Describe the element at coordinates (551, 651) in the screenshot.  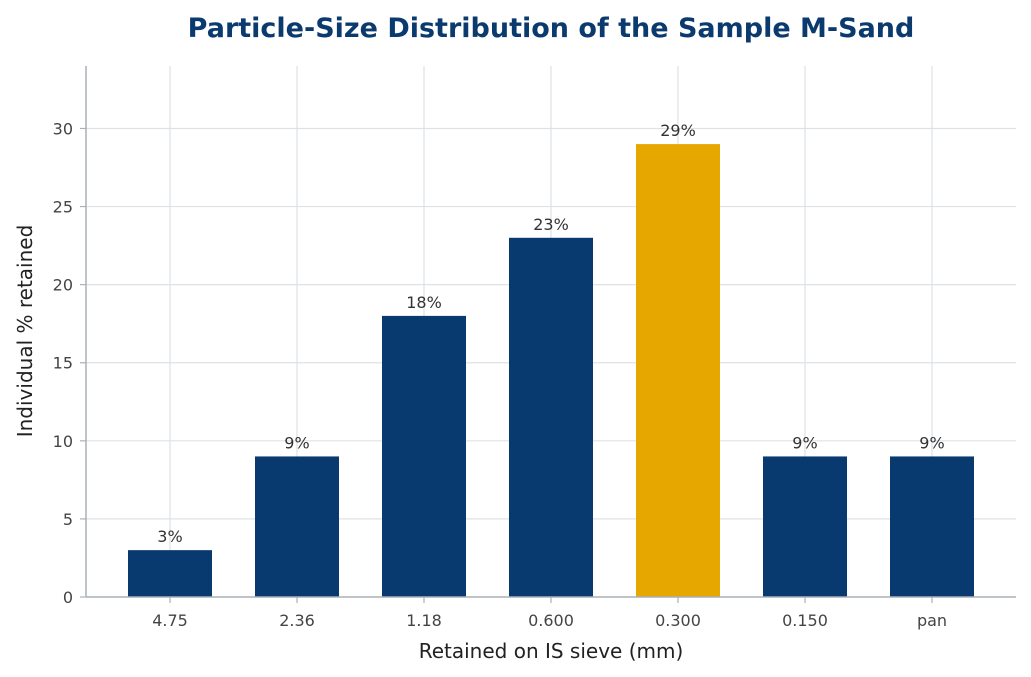
I see `x-axis-label: Retained on IS sieve (mm)` at that location.